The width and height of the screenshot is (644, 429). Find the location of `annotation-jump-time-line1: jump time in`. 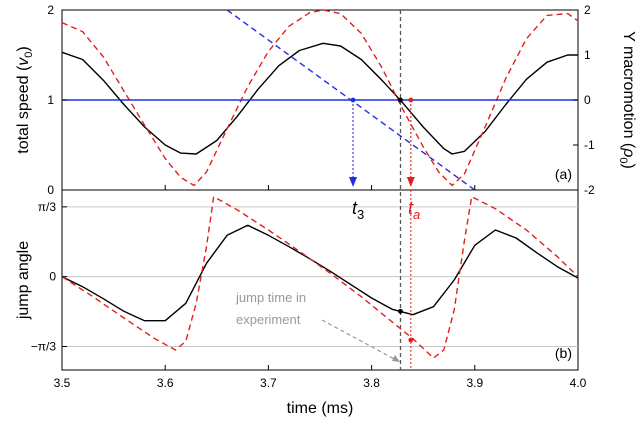

annotation-jump-time-line1: jump time in is located at coordinates (270, 297).